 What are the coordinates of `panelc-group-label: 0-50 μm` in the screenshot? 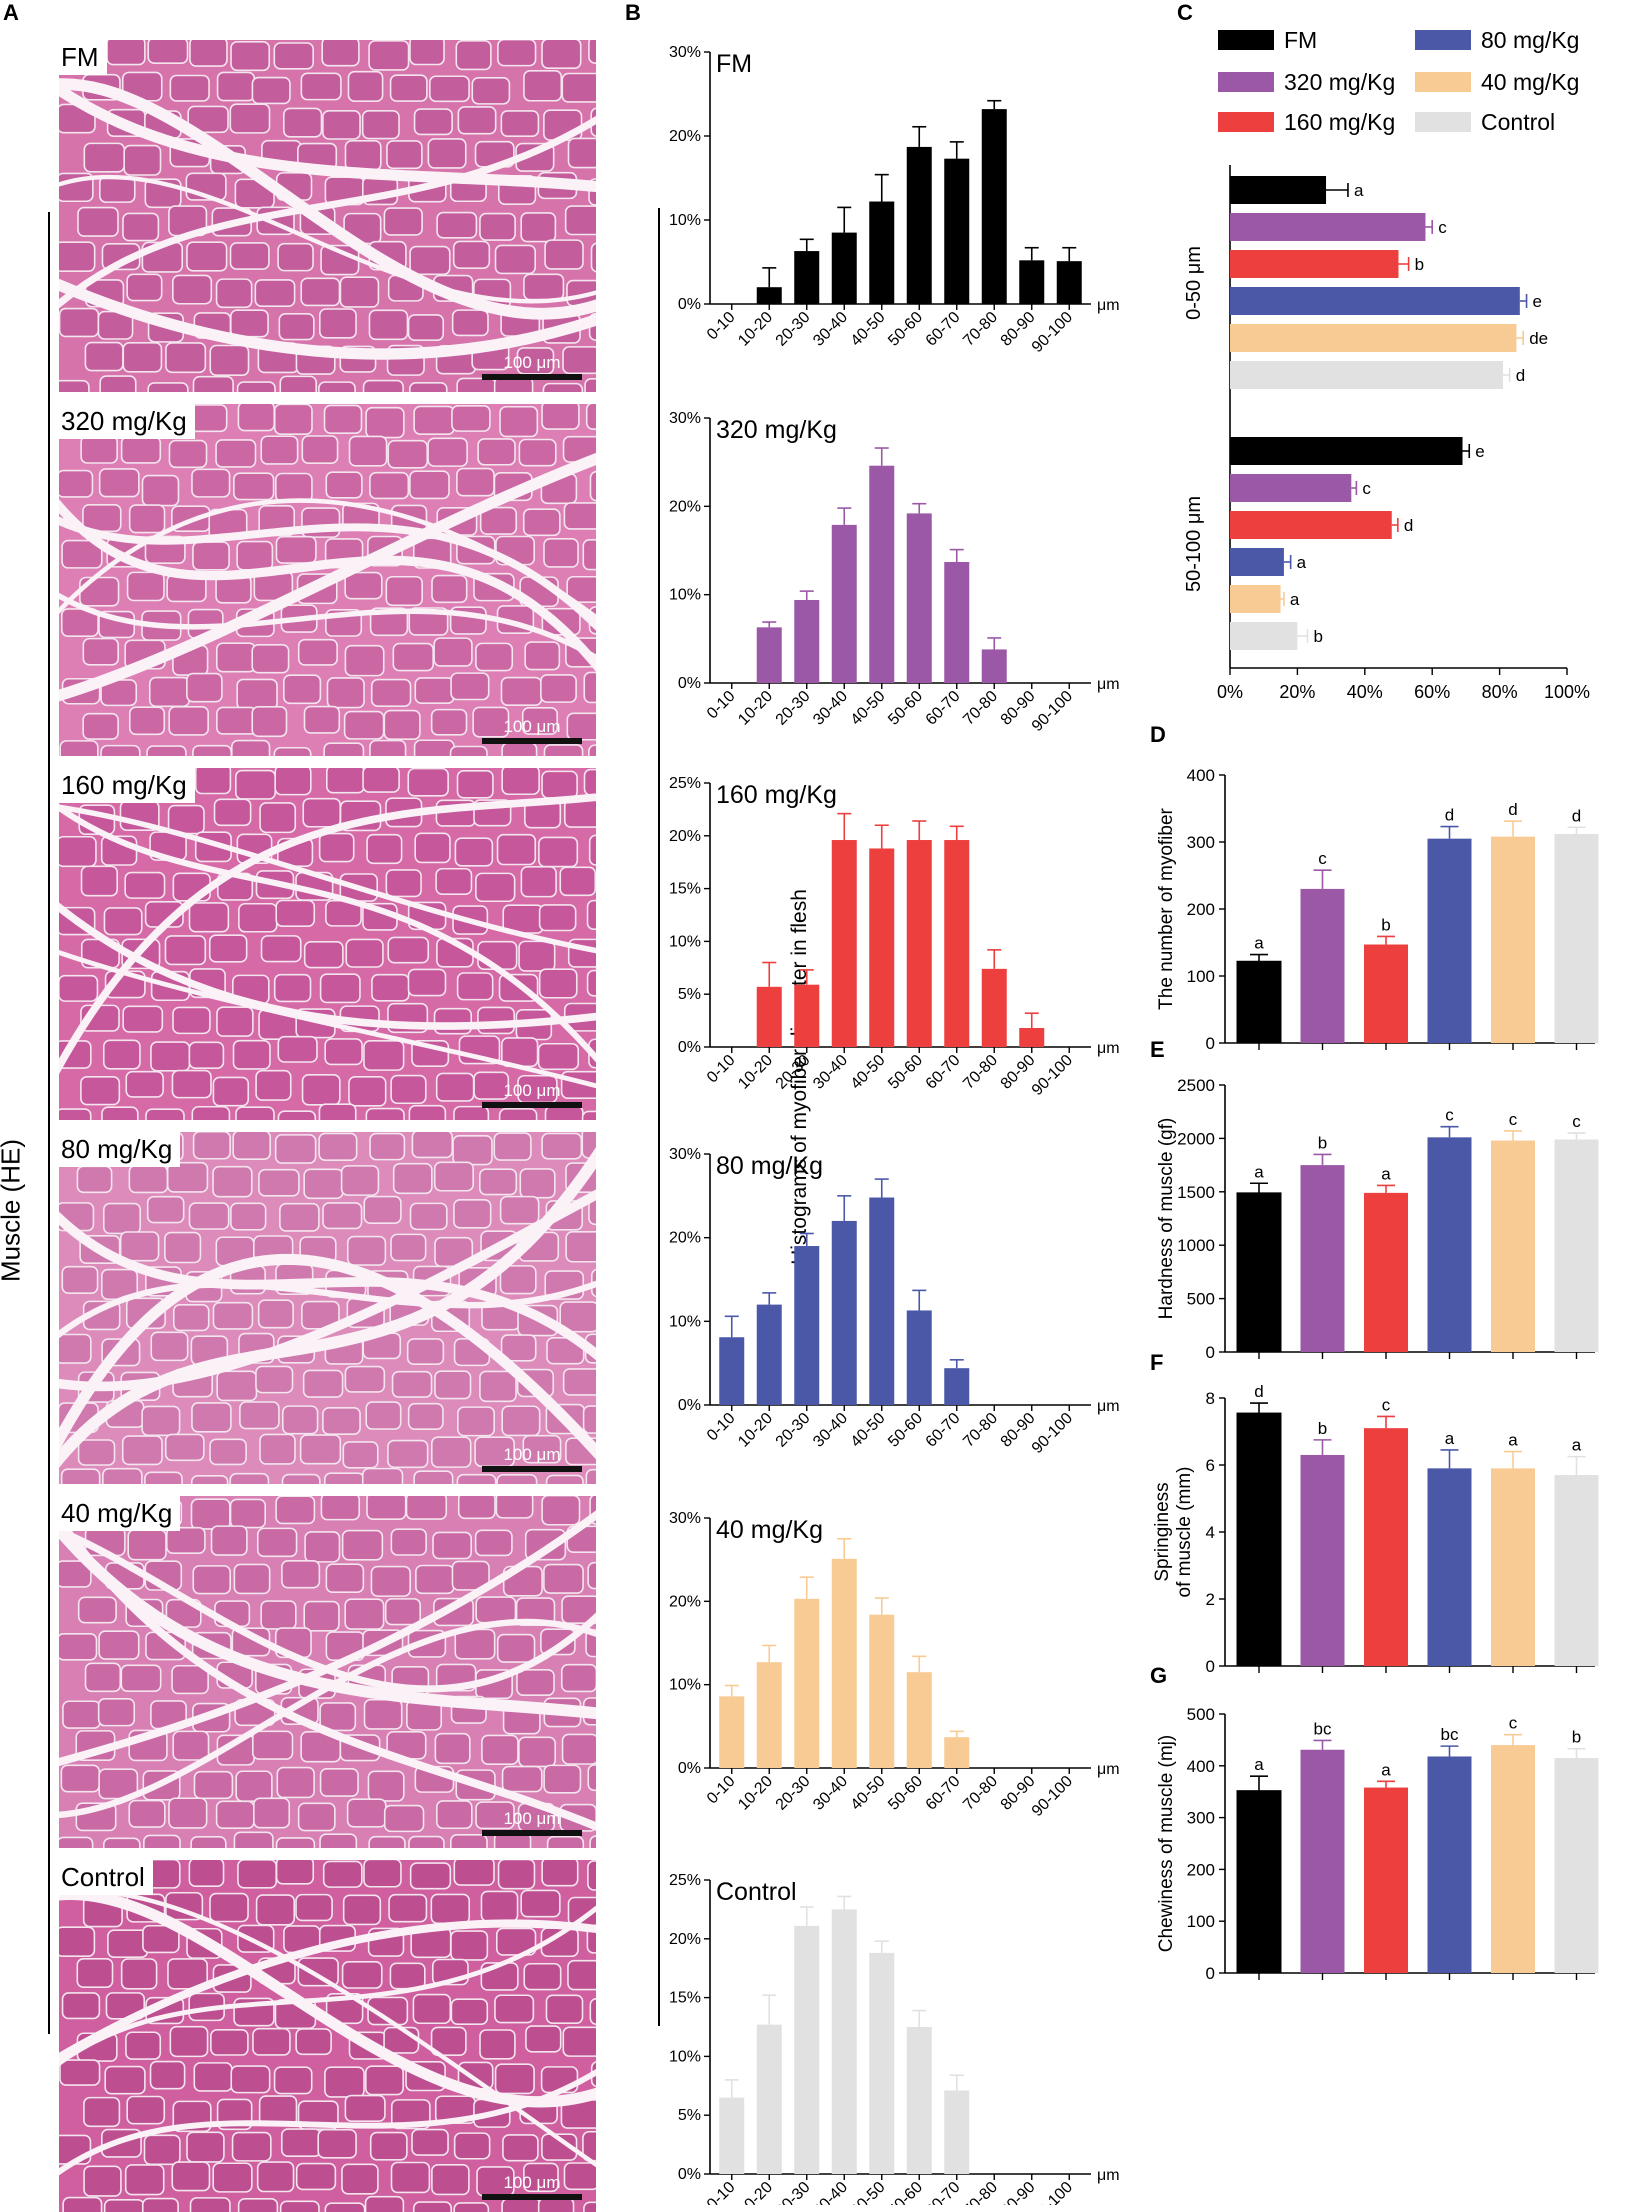 It's located at (1194, 283).